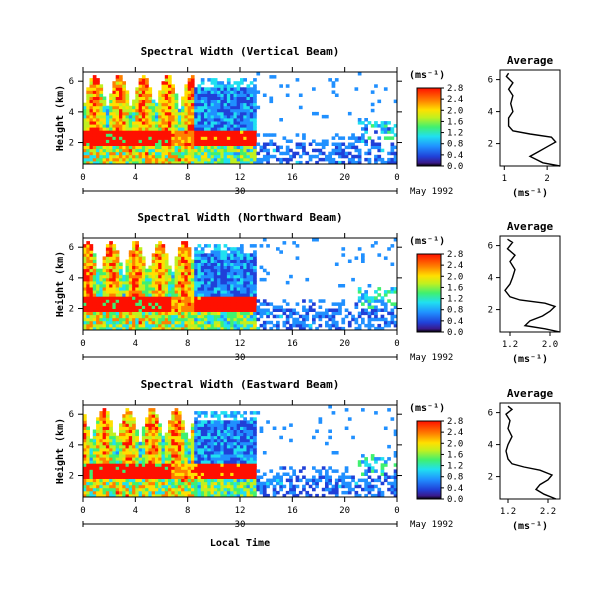  What do you see at coordinates (427, 241) in the screenshot?
I see `colorbar-unit: (ms⁻¹)` at bounding box center [427, 241].